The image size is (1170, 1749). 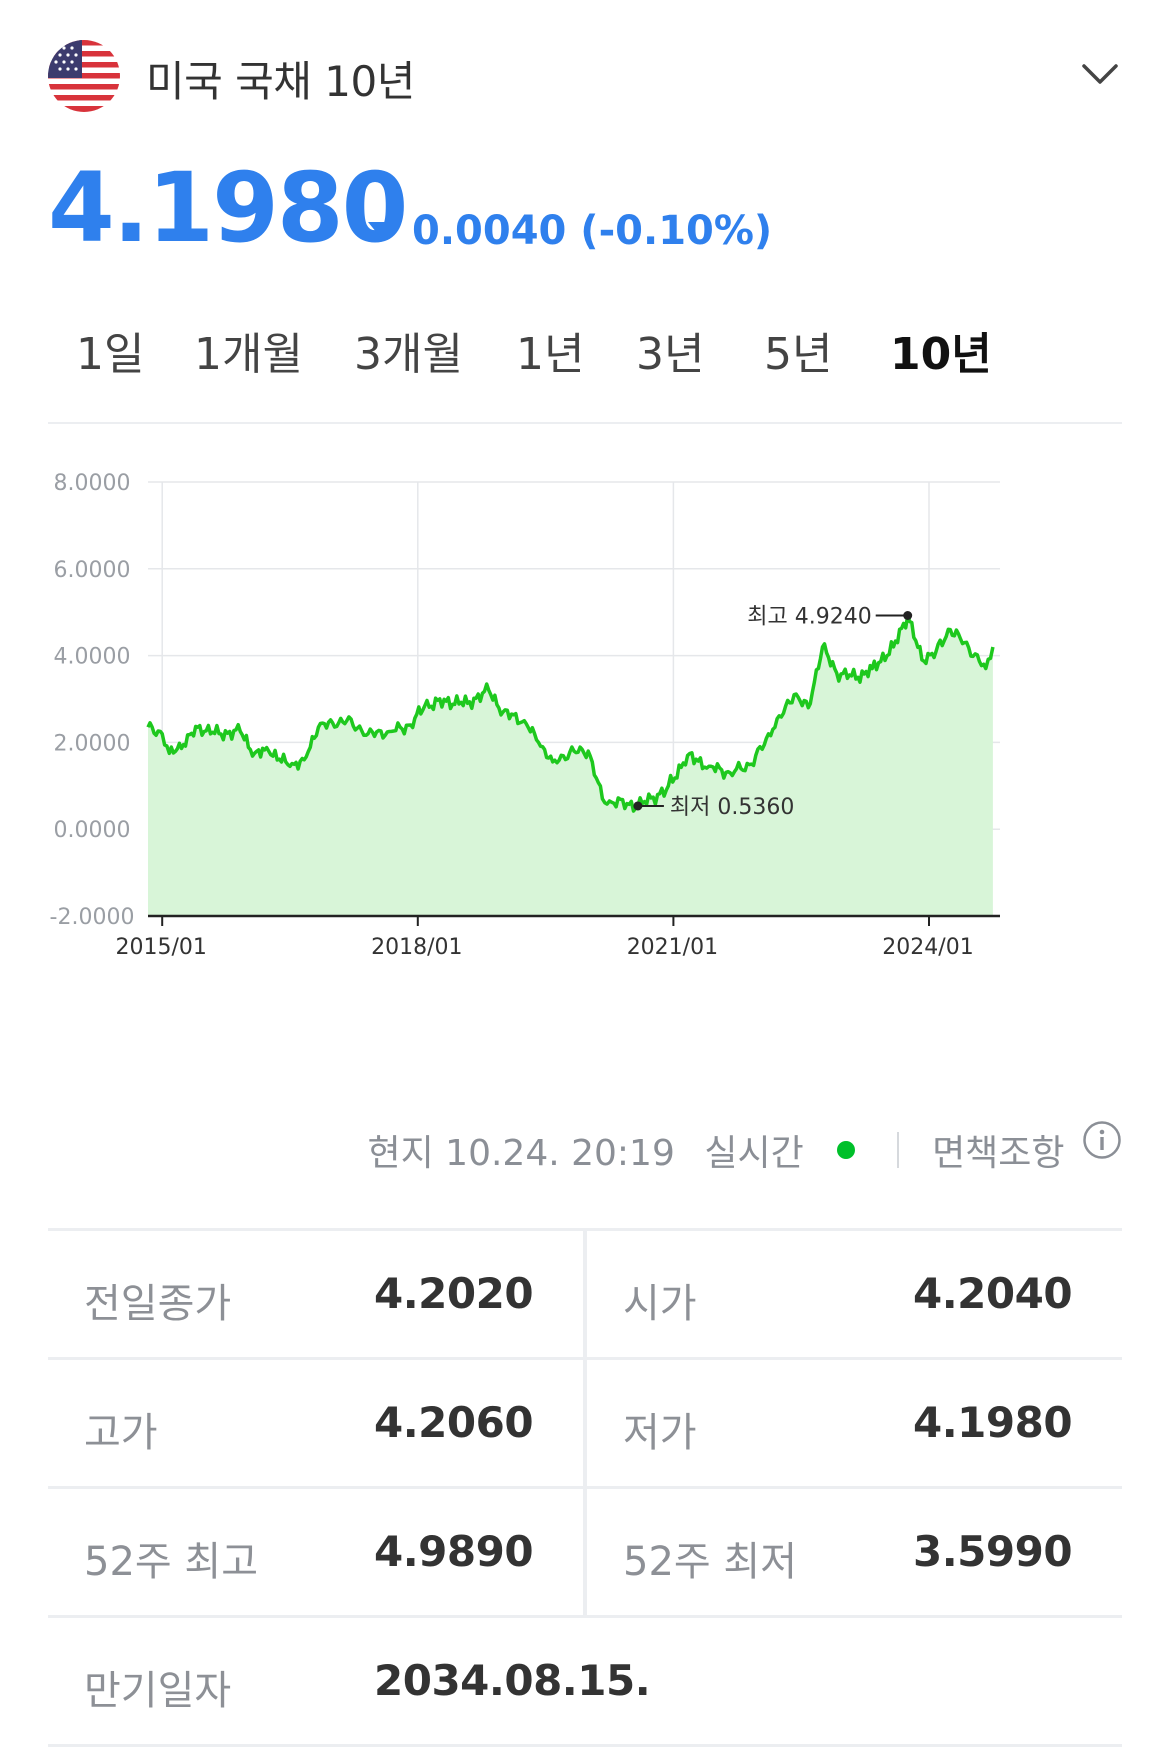 What do you see at coordinates (92, 483) in the screenshot?
I see `y-tick-label: 8.0000` at bounding box center [92, 483].